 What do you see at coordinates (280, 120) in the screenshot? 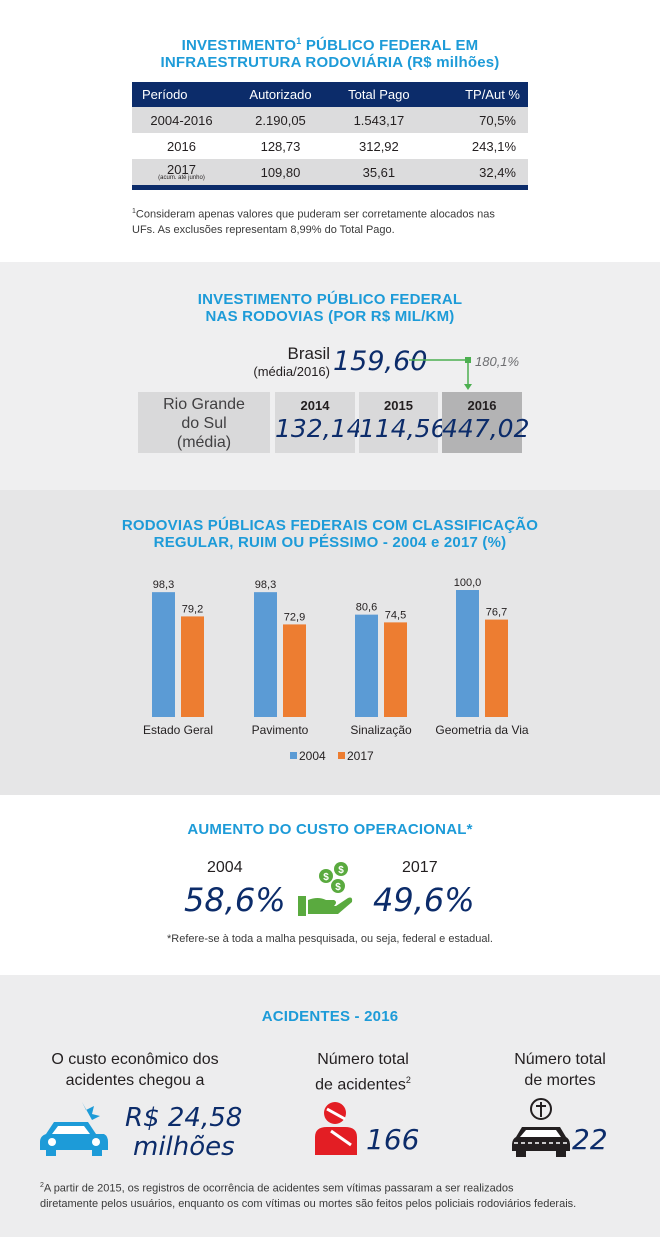
I see `cell-autorizado: 2.190,05` at bounding box center [280, 120].